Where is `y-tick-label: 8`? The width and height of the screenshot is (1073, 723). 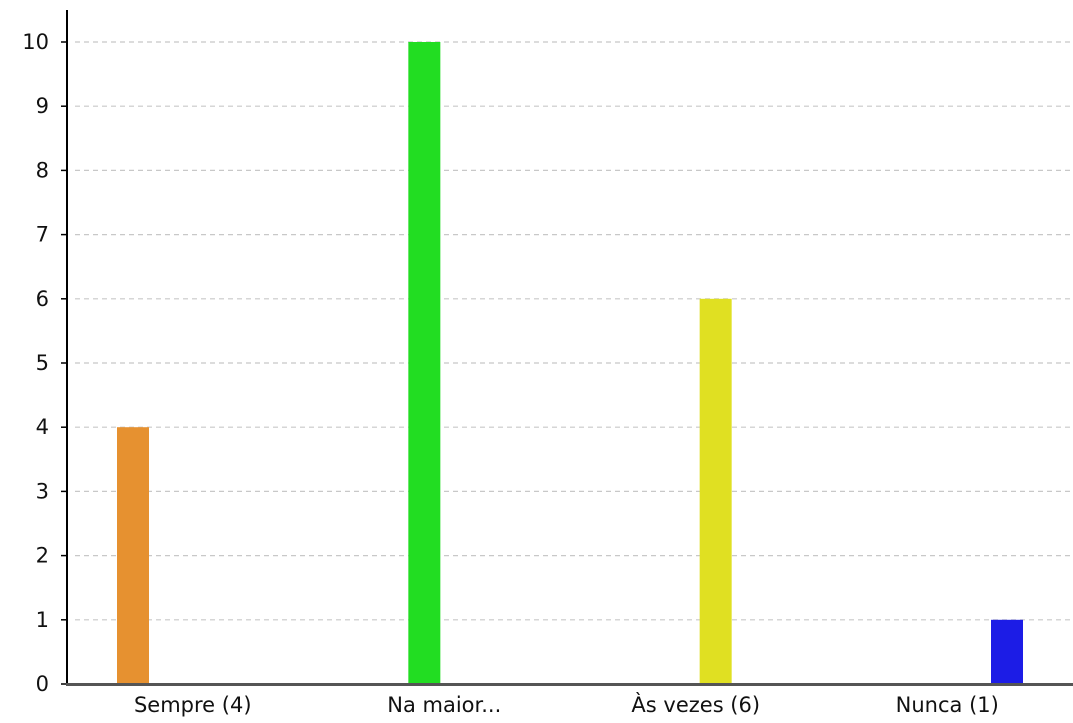 y-tick-label: 8 is located at coordinates (42, 170).